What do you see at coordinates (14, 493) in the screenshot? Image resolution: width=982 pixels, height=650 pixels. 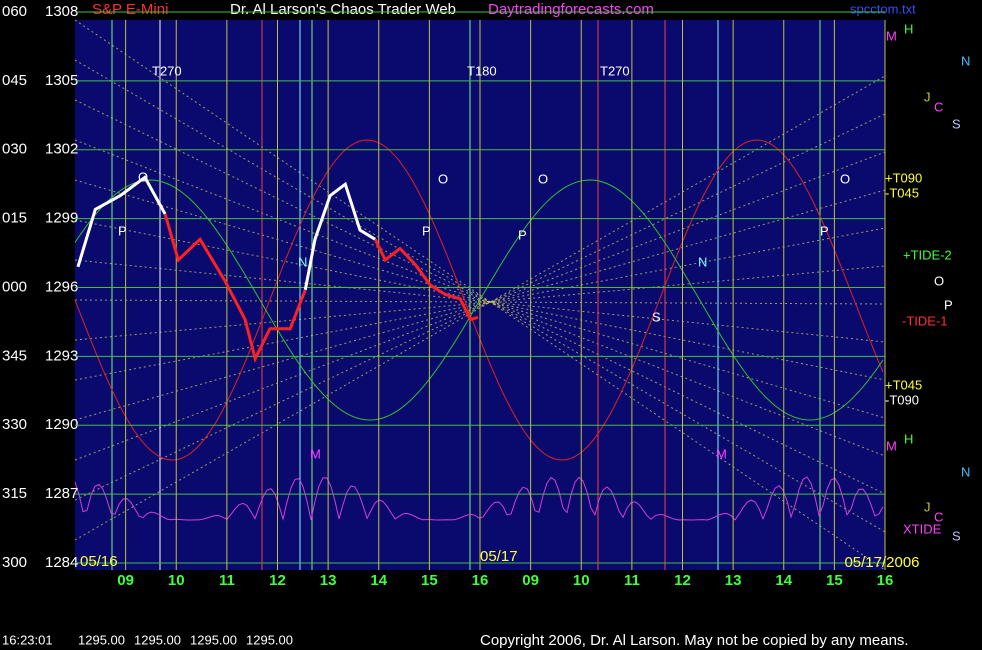 I see `y-angle-label: 315` at bounding box center [14, 493].